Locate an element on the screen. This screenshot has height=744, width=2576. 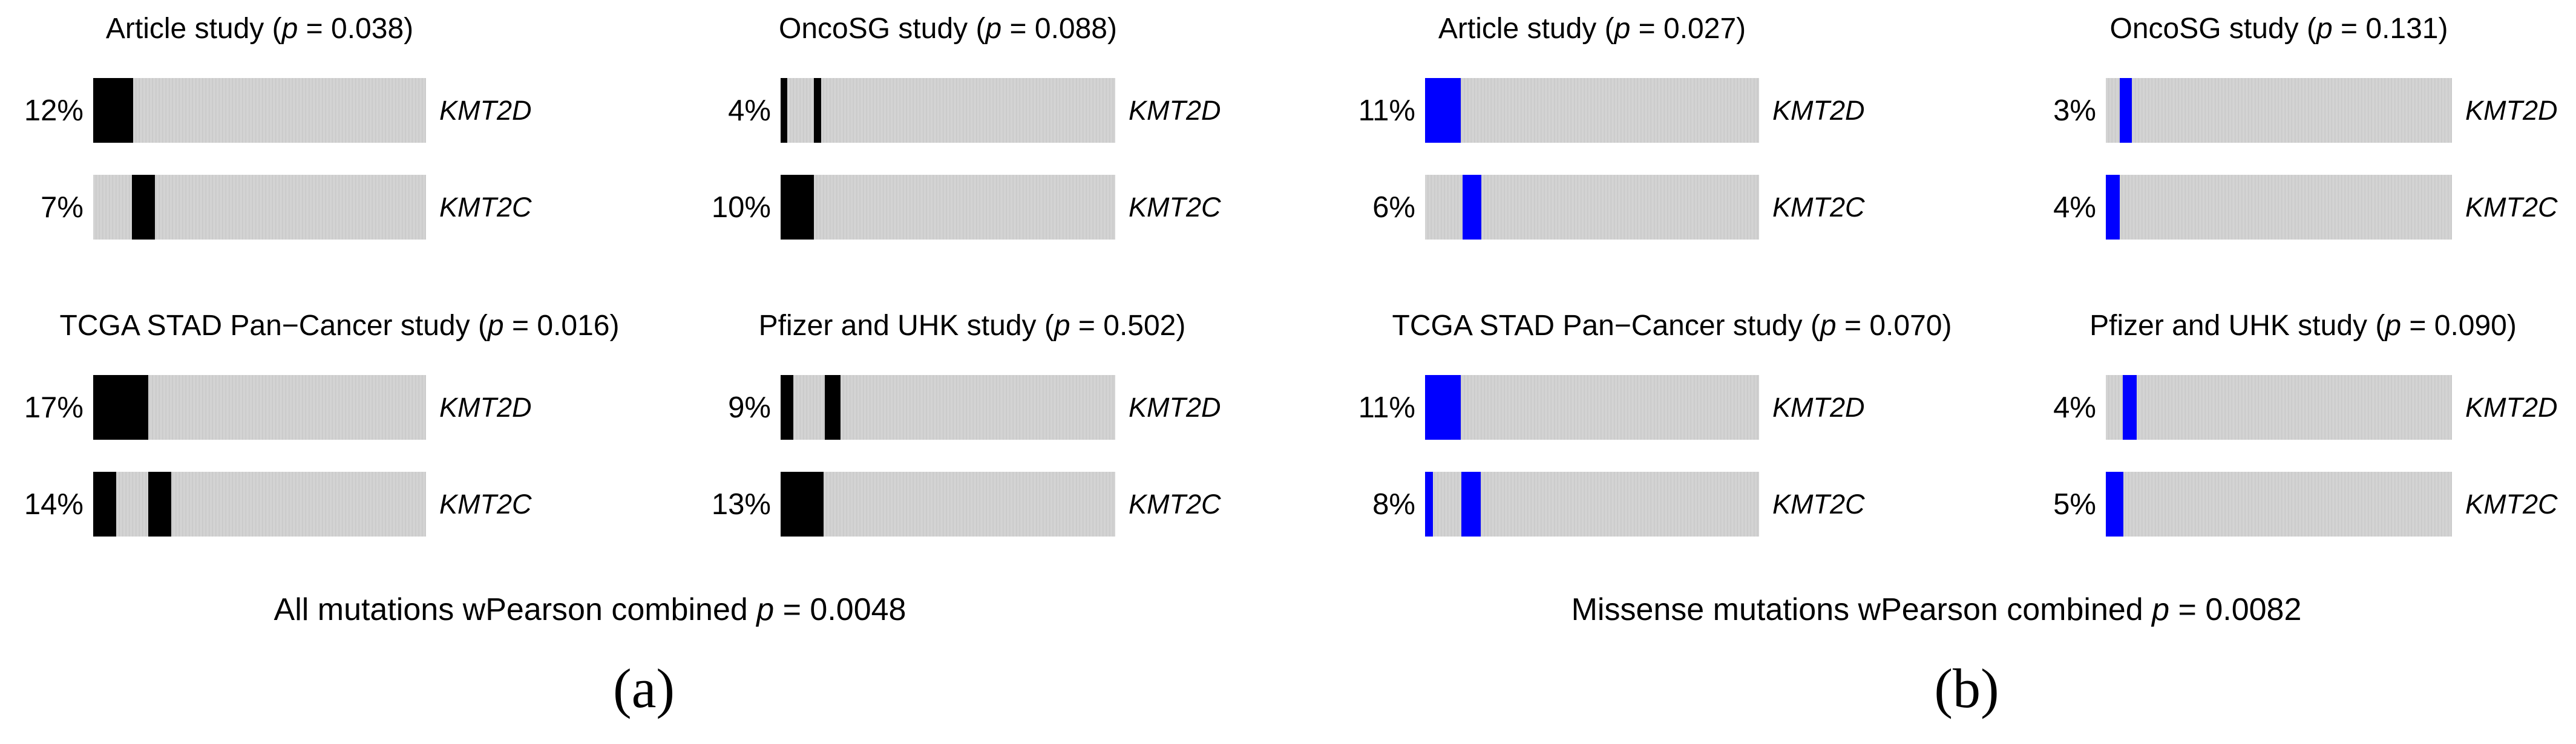
gene-row: 12% KMT2D is located at coordinates (278, 110).